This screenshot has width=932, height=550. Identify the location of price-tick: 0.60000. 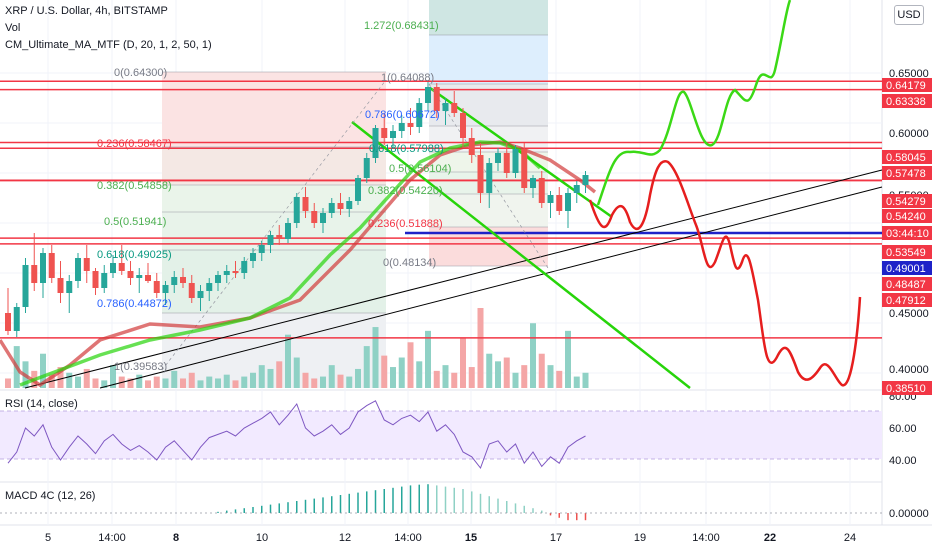
(909, 134).